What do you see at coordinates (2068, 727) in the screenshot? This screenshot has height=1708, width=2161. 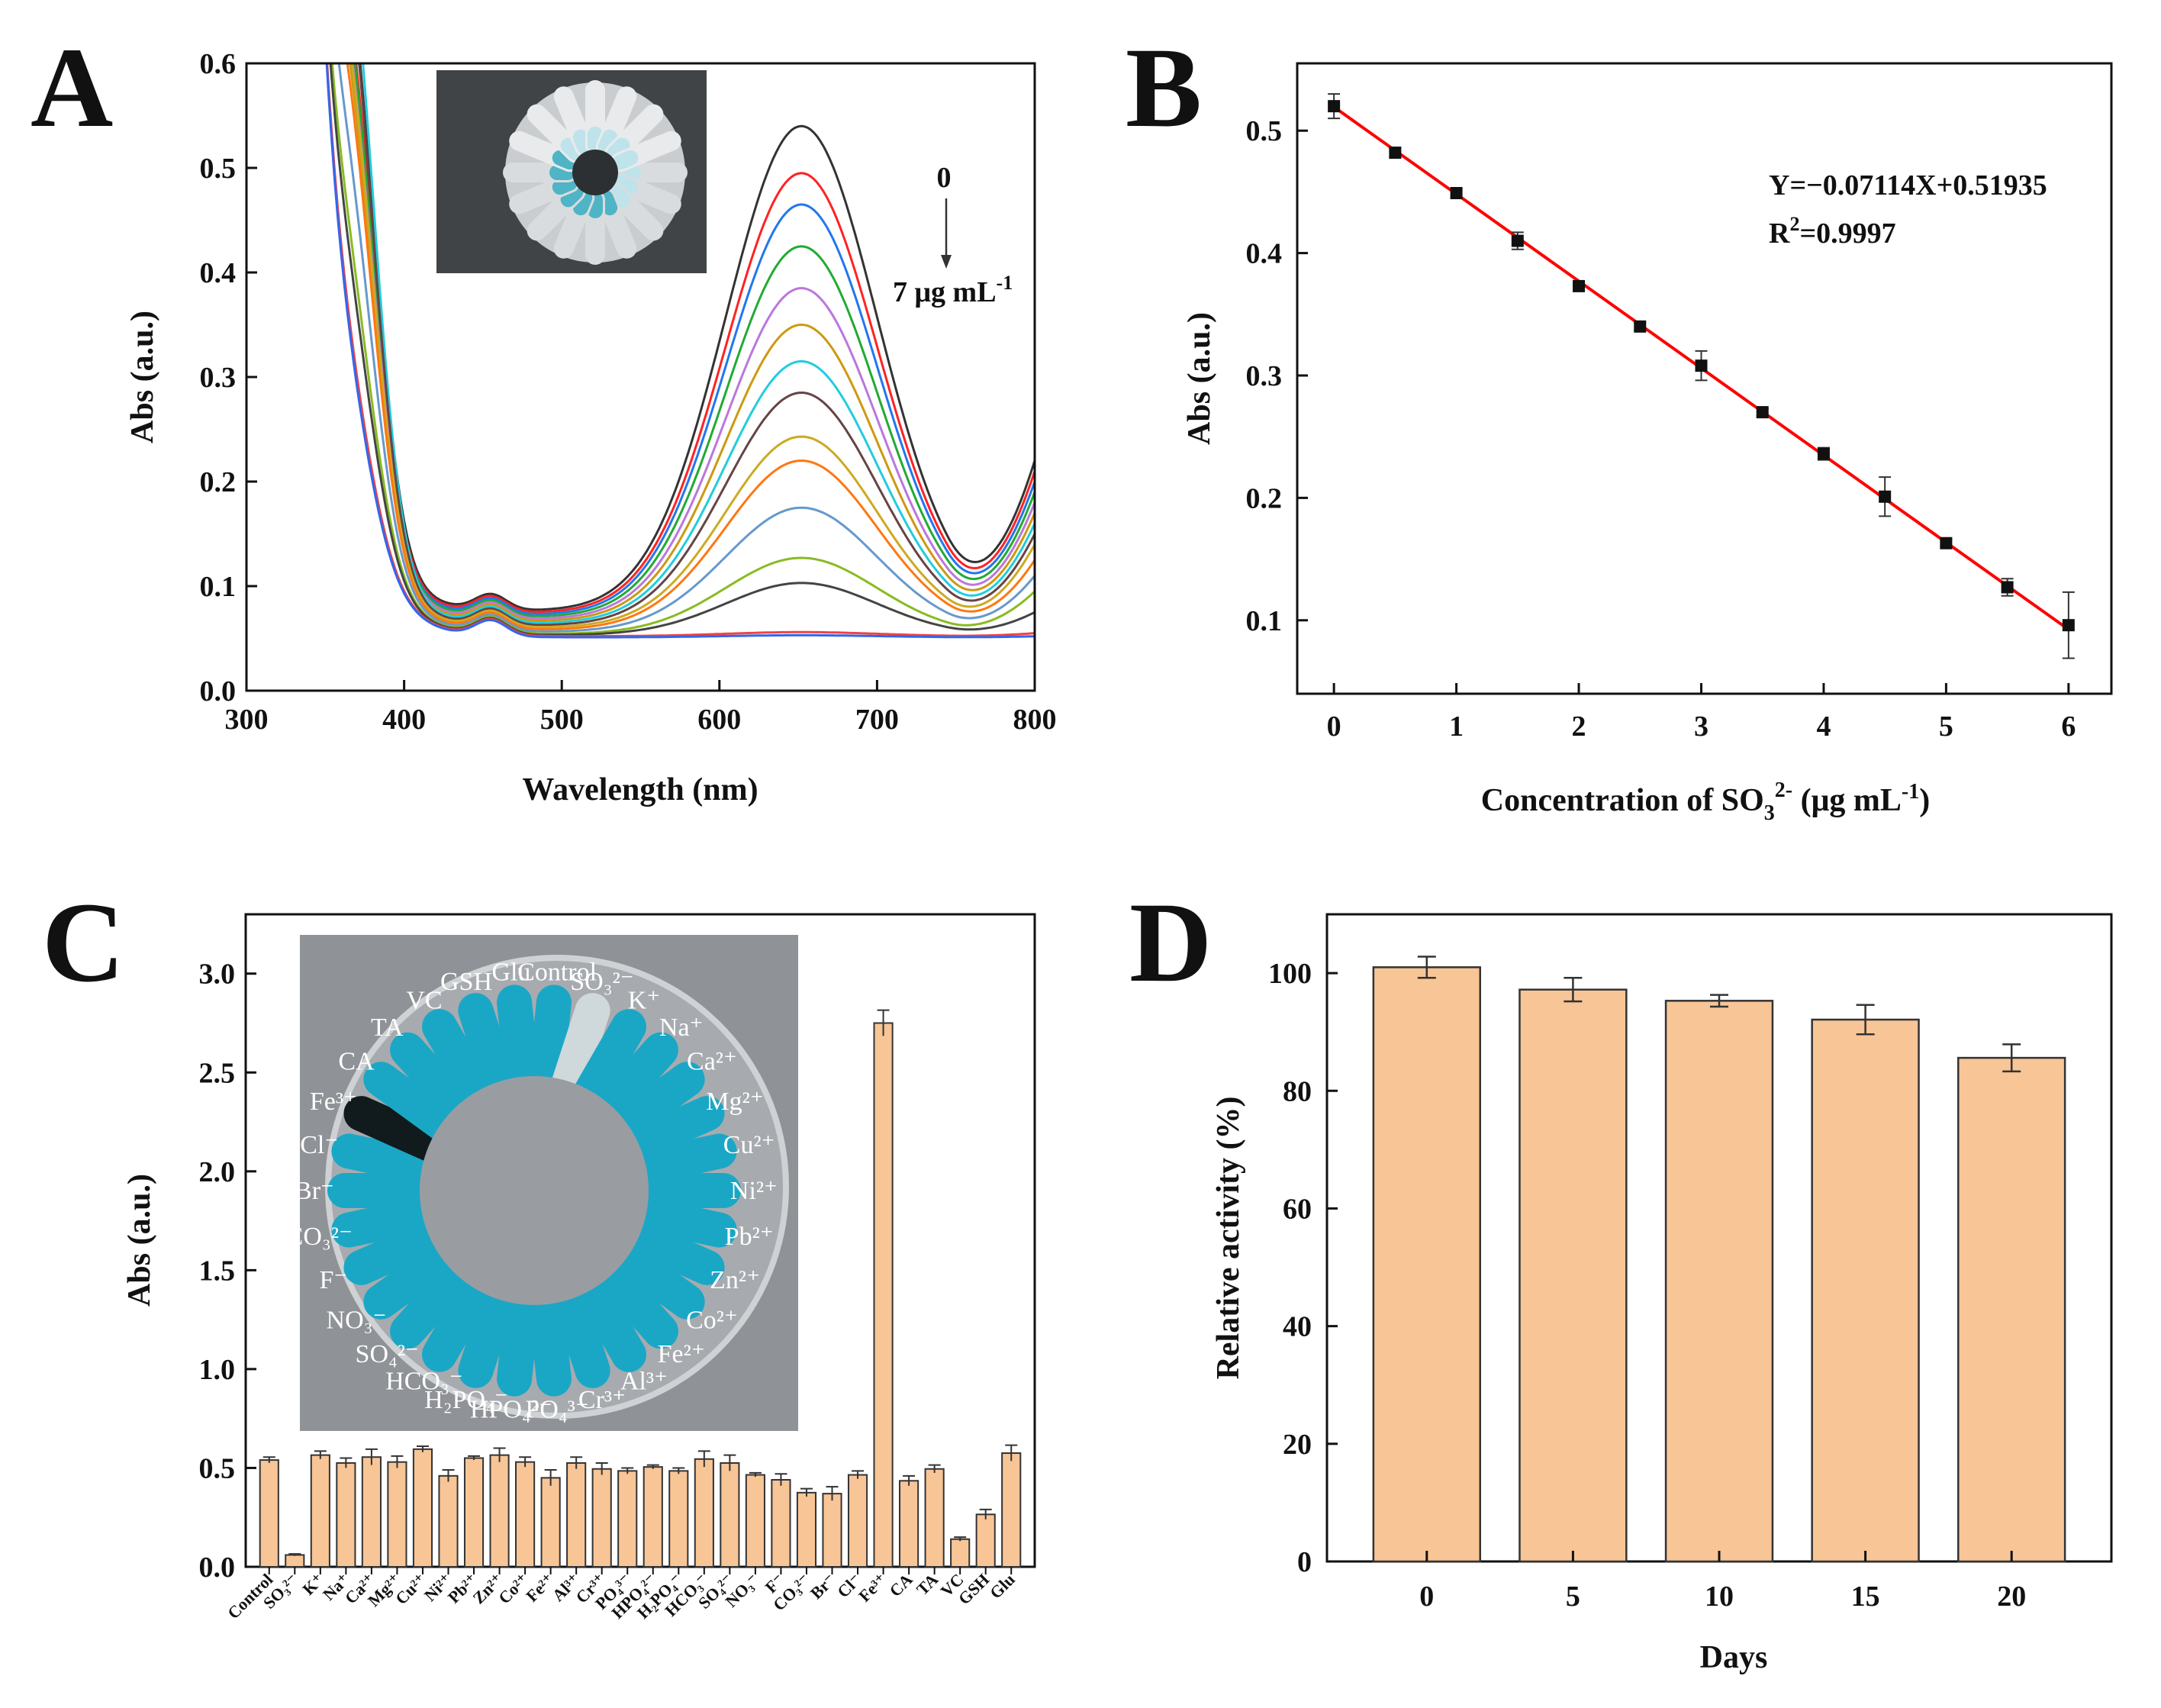 I see `panel-b-xtick-label-6: 6` at bounding box center [2068, 727].